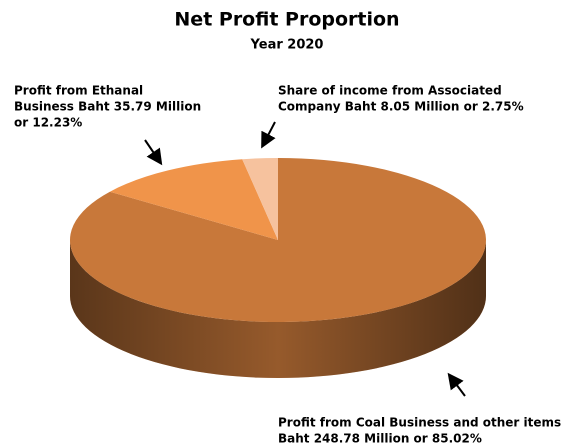 The height and width of the screenshot is (446, 574). Describe the element at coordinates (48, 123) in the screenshot. I see `slice-label: or 12.23%` at that location.